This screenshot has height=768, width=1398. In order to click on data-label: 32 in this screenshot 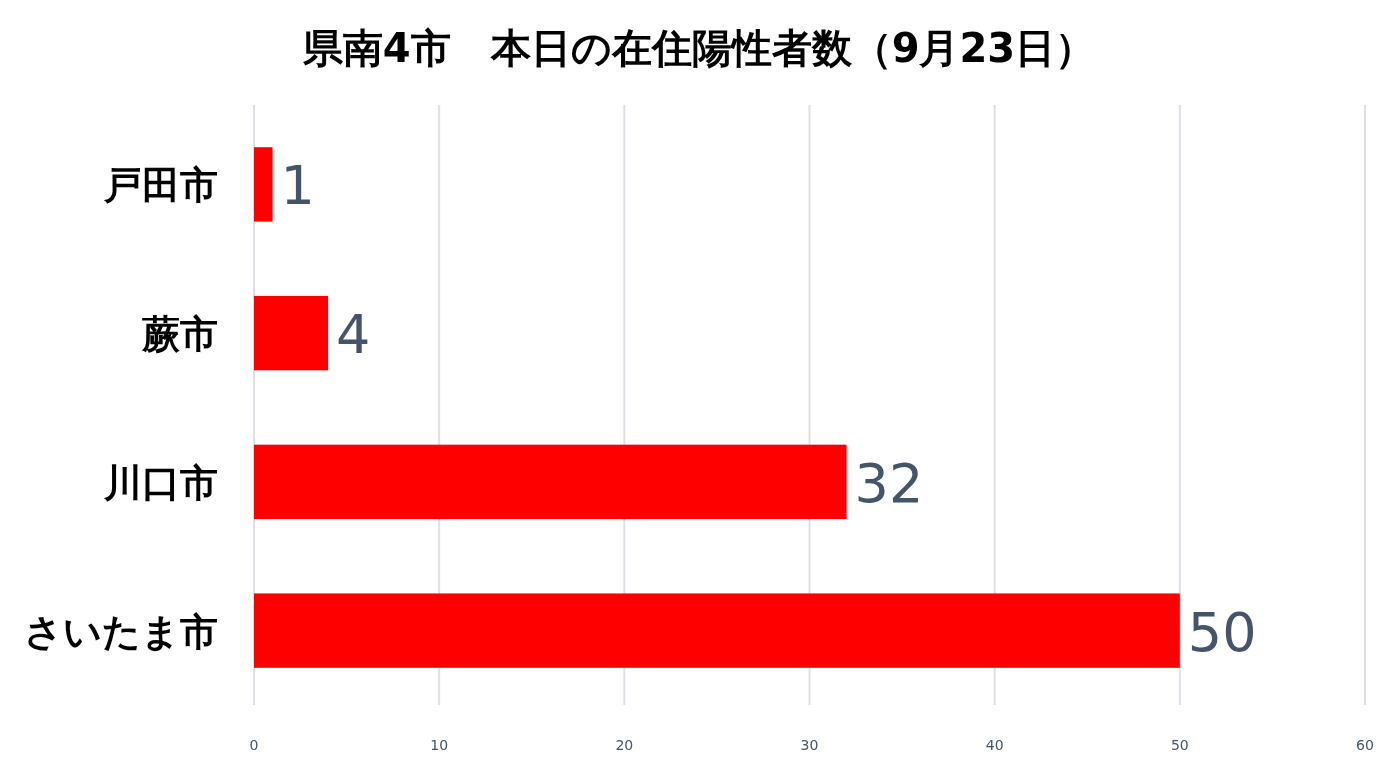, I will do `click(889, 483)`.